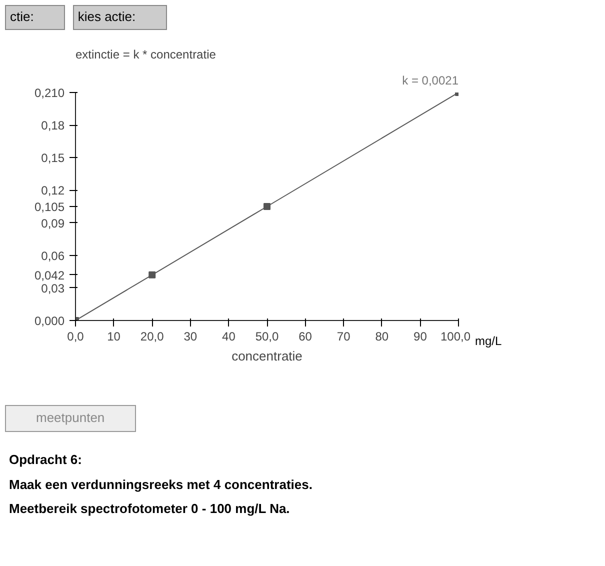  What do you see at coordinates (53, 158) in the screenshot?
I see `y-tick-label: 0,15` at bounding box center [53, 158].